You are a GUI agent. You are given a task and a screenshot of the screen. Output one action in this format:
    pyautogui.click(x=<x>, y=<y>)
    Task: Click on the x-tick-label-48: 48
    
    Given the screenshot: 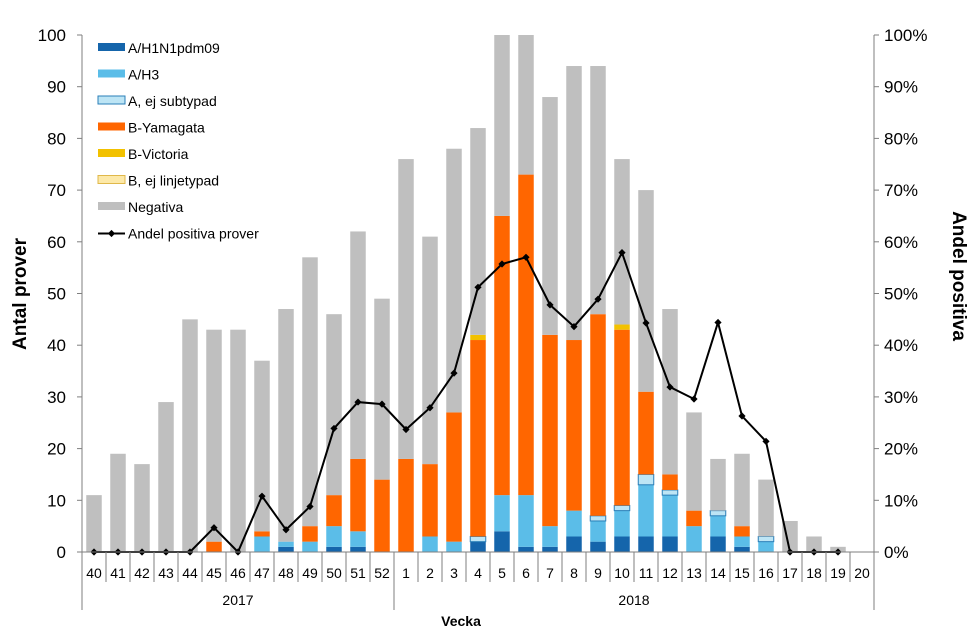 What is the action you would take?
    pyautogui.click(x=286, y=573)
    